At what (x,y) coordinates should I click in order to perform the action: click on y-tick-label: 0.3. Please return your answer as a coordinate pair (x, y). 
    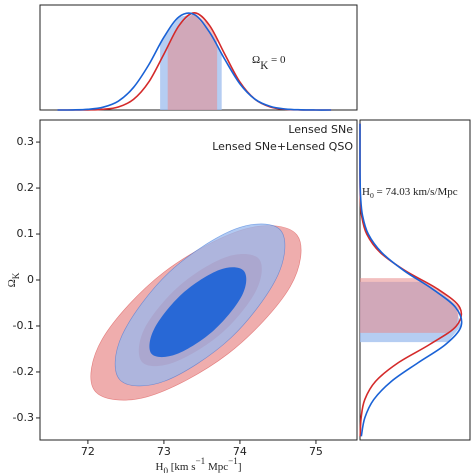
    Looking at the image, I should click on (26, 141).